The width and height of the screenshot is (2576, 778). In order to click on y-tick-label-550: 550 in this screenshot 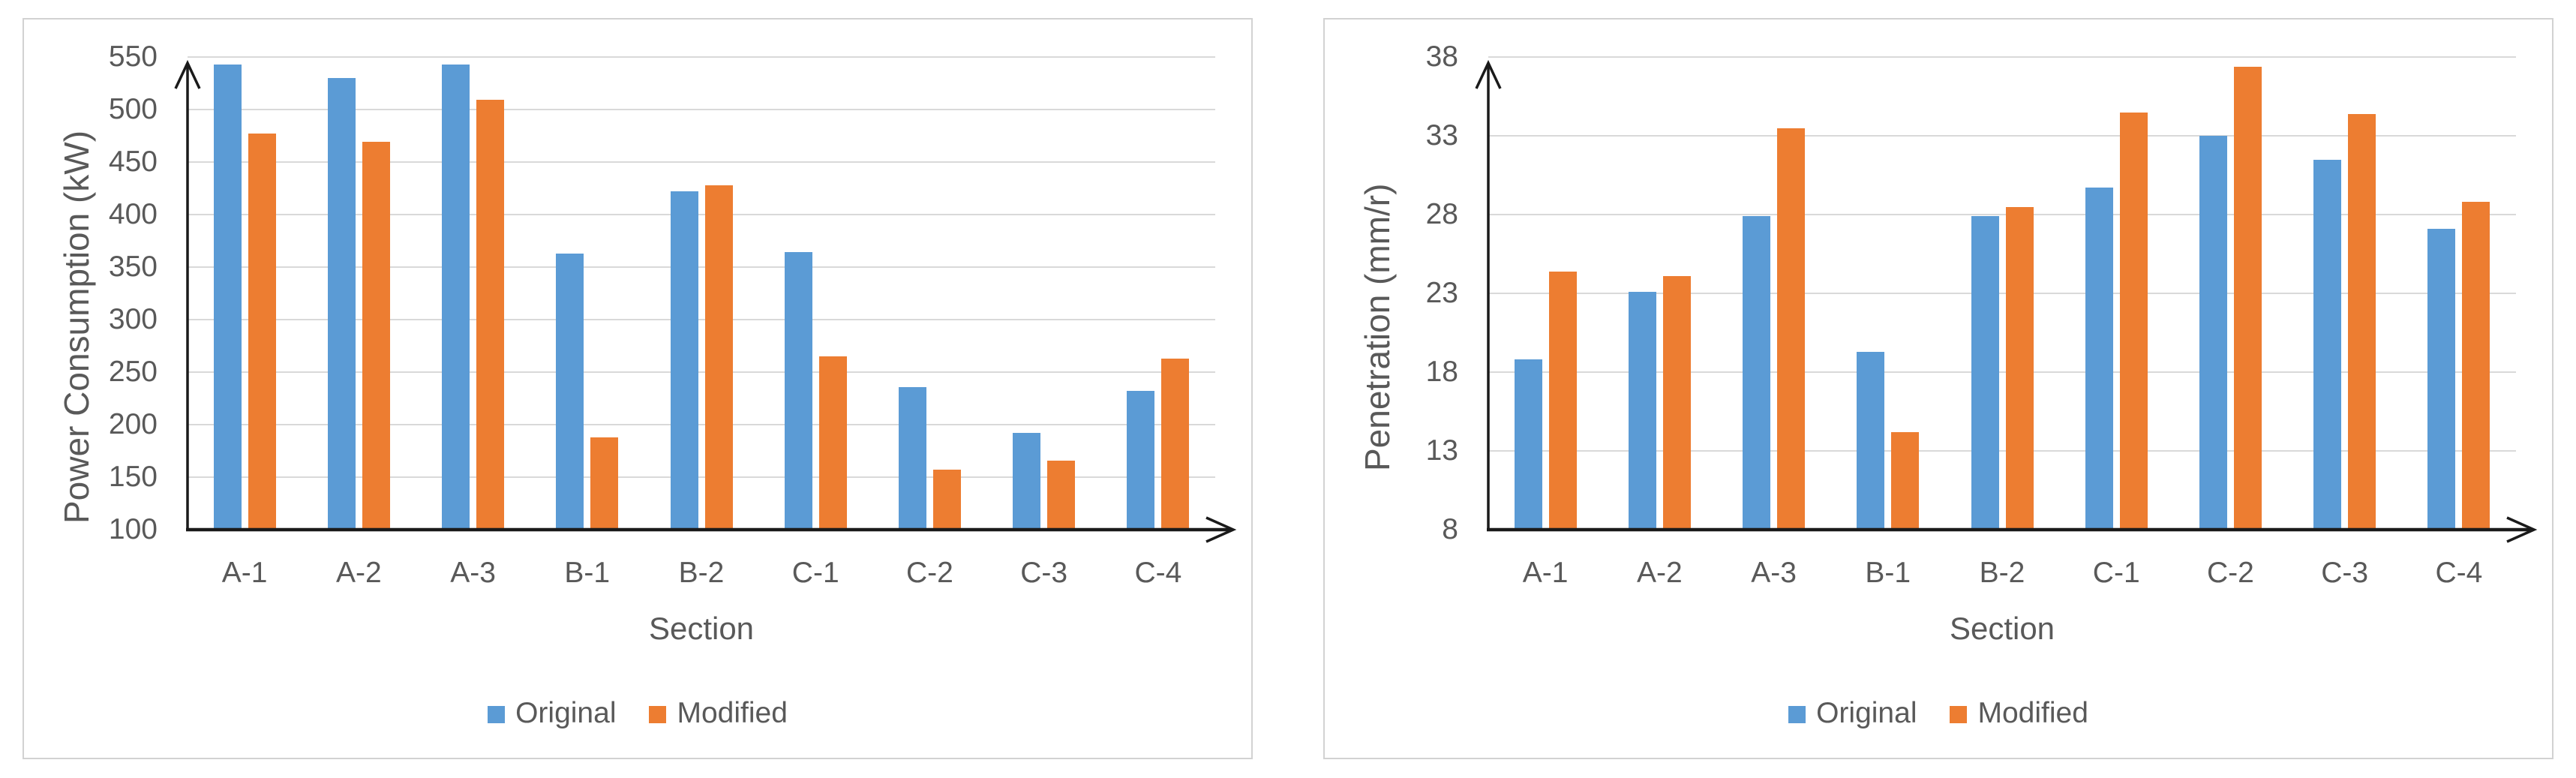, I will do `click(133, 57)`.